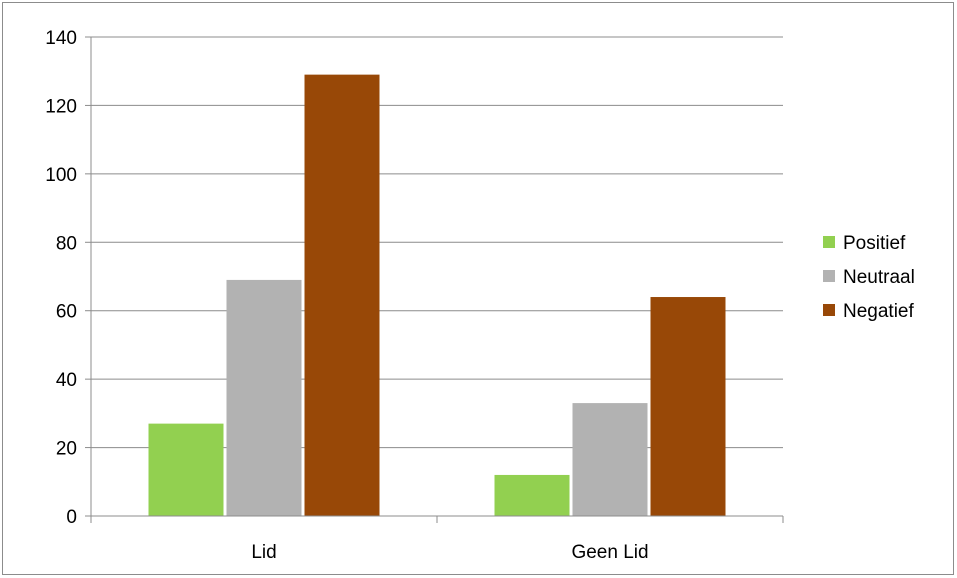  I want to click on legend-swatch-negatief, so click(829, 310).